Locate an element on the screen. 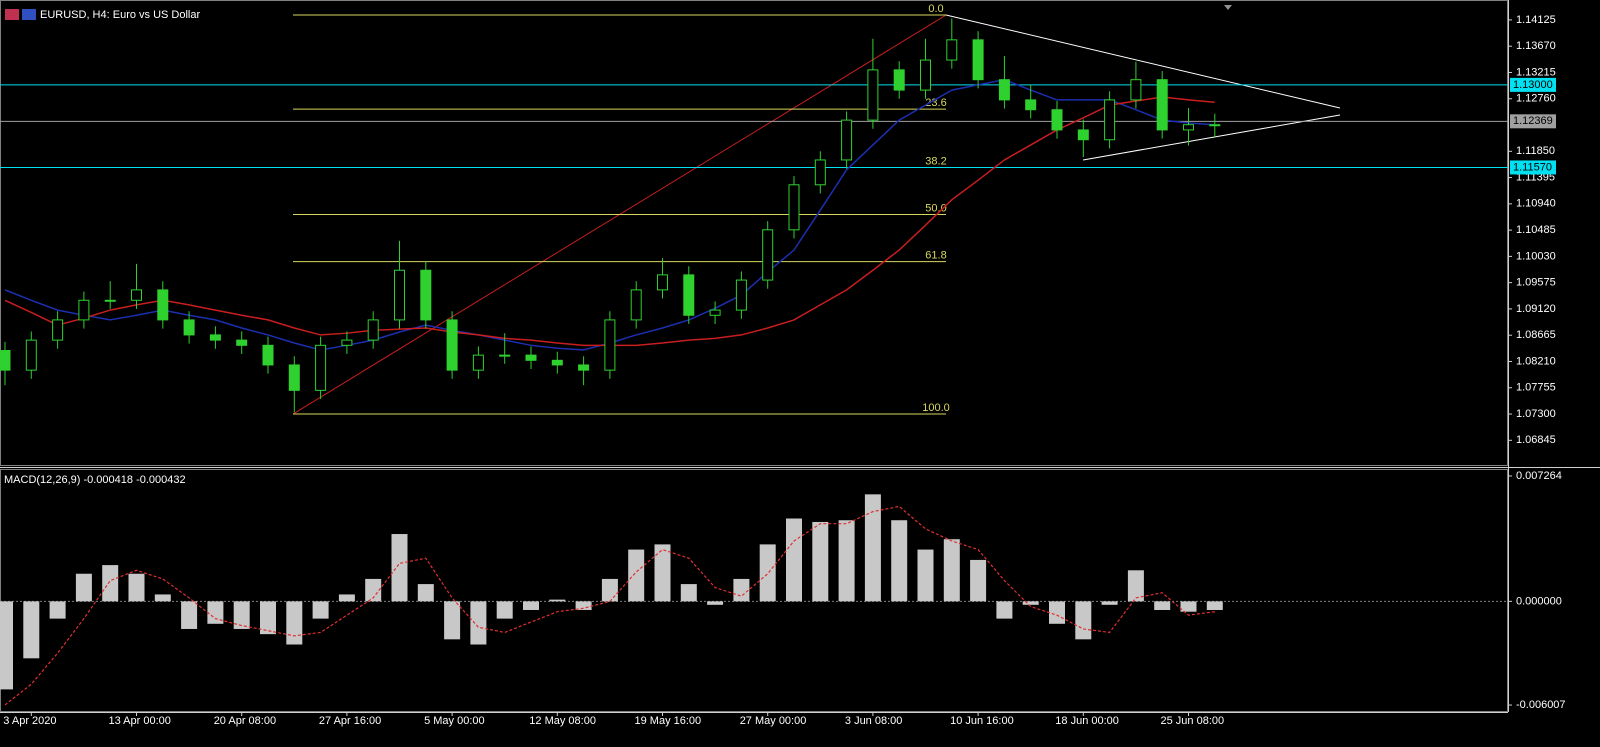 Image resolution: width=1600 pixels, height=747 pixels. y-tick-label: 1.08210 is located at coordinates (1536, 361).